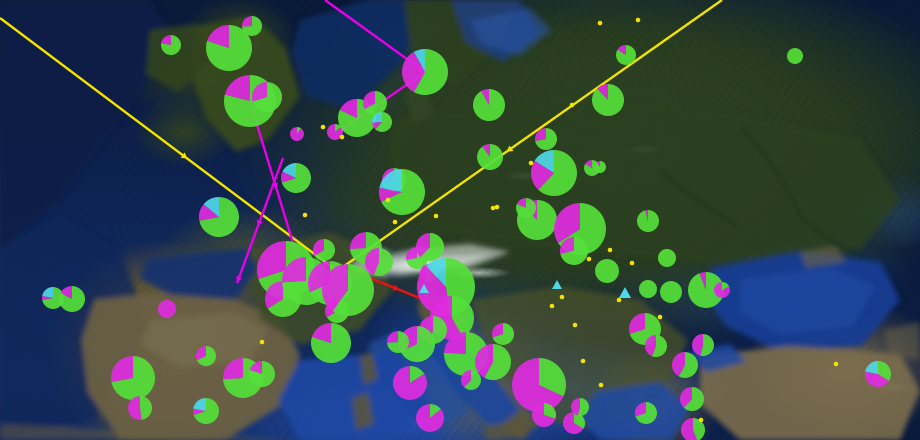 Image resolution: width=920 pixels, height=440 pixels. What do you see at coordinates (260, 220) in the screenshot?
I see `flow-magenta-uk` at bounding box center [260, 220].